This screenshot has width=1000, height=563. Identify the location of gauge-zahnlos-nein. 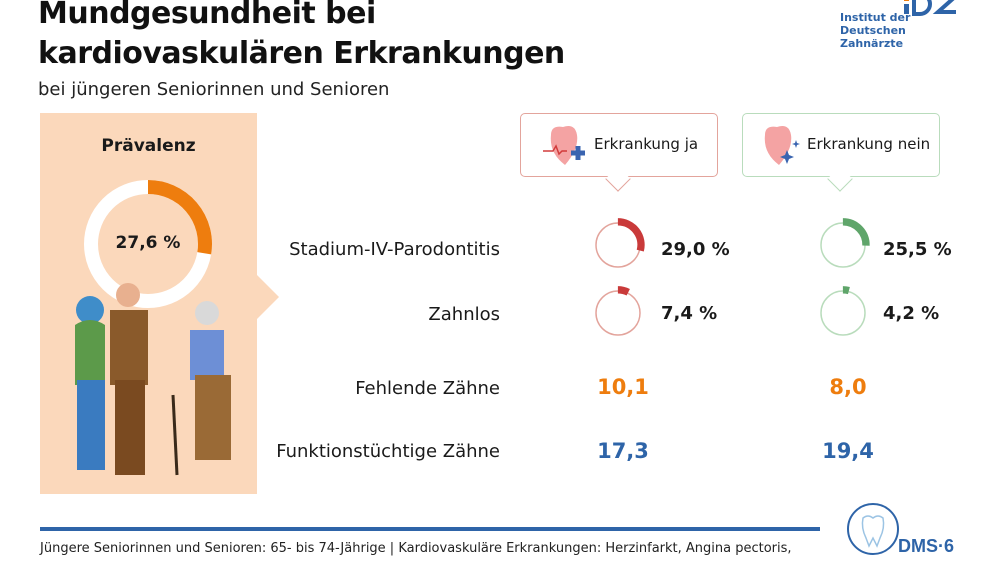
(843, 311).